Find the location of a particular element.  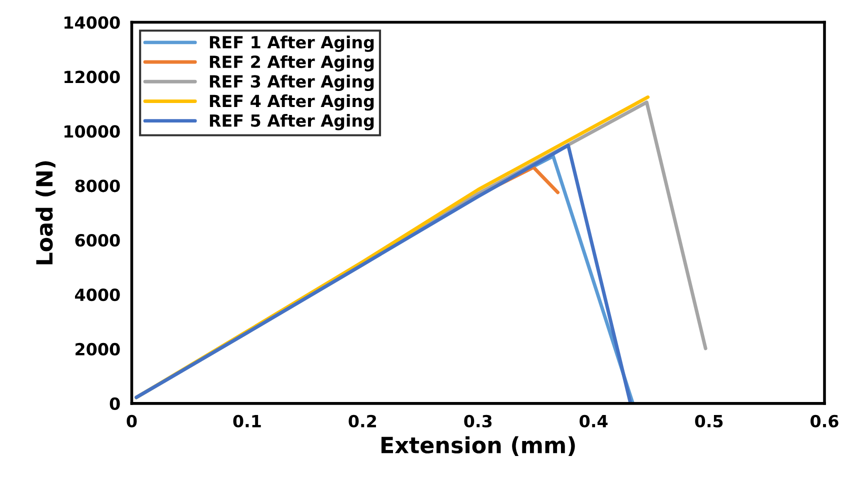

x-tick-label: 0.5 is located at coordinates (709, 421).